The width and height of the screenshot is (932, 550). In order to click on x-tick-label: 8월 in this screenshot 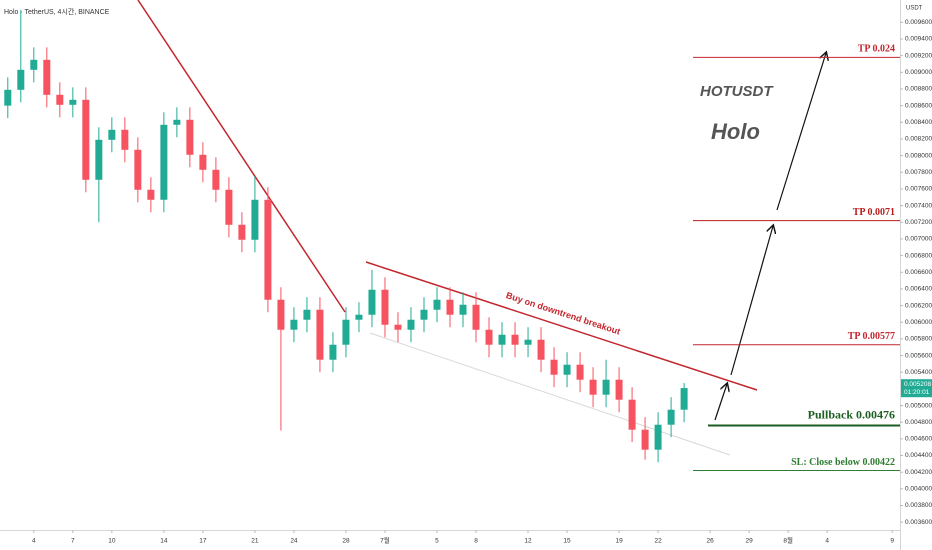, I will do `click(788, 540)`.